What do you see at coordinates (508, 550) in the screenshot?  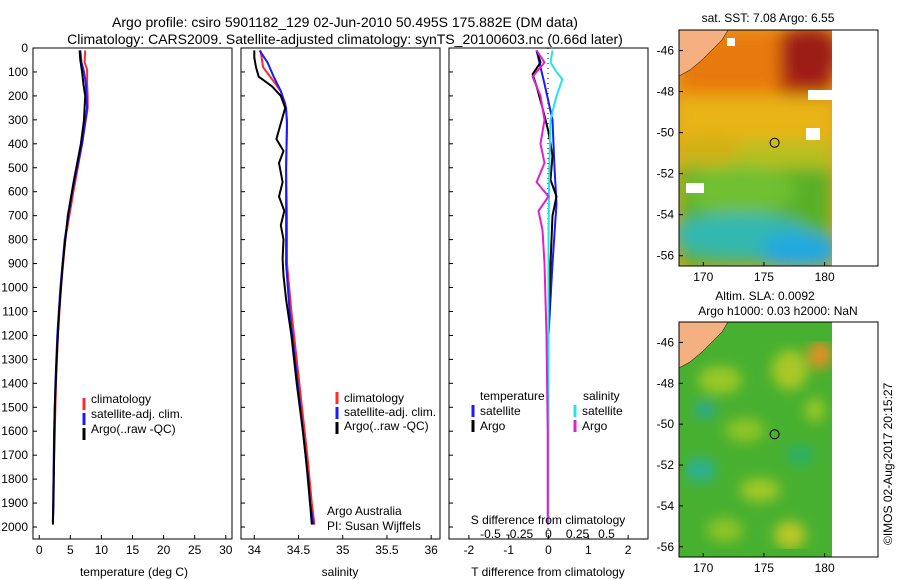 I see `x-tick-label: -1` at bounding box center [508, 550].